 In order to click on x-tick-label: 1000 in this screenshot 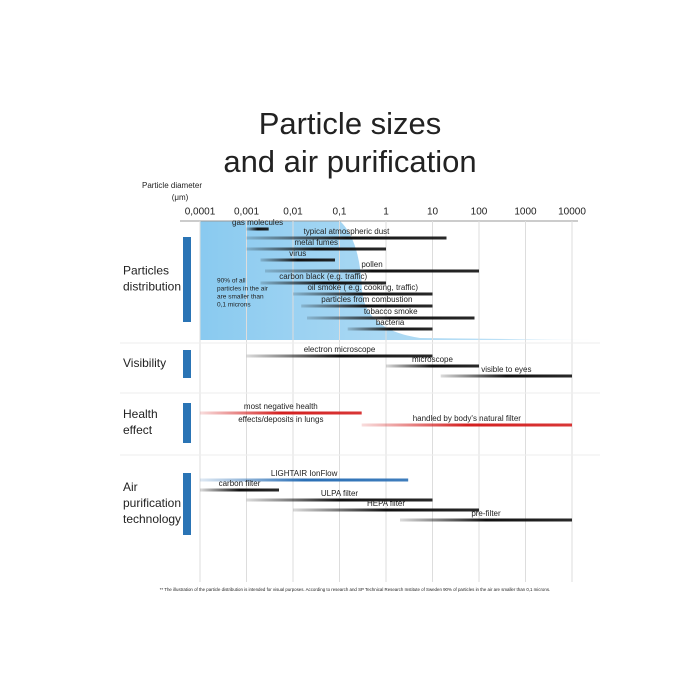, I will do `click(525, 212)`.